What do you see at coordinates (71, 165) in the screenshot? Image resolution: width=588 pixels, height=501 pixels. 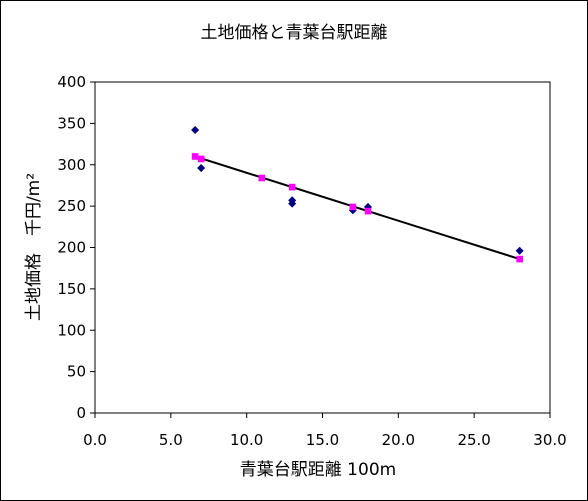 I see `y-tick-label: 300` at bounding box center [71, 165].